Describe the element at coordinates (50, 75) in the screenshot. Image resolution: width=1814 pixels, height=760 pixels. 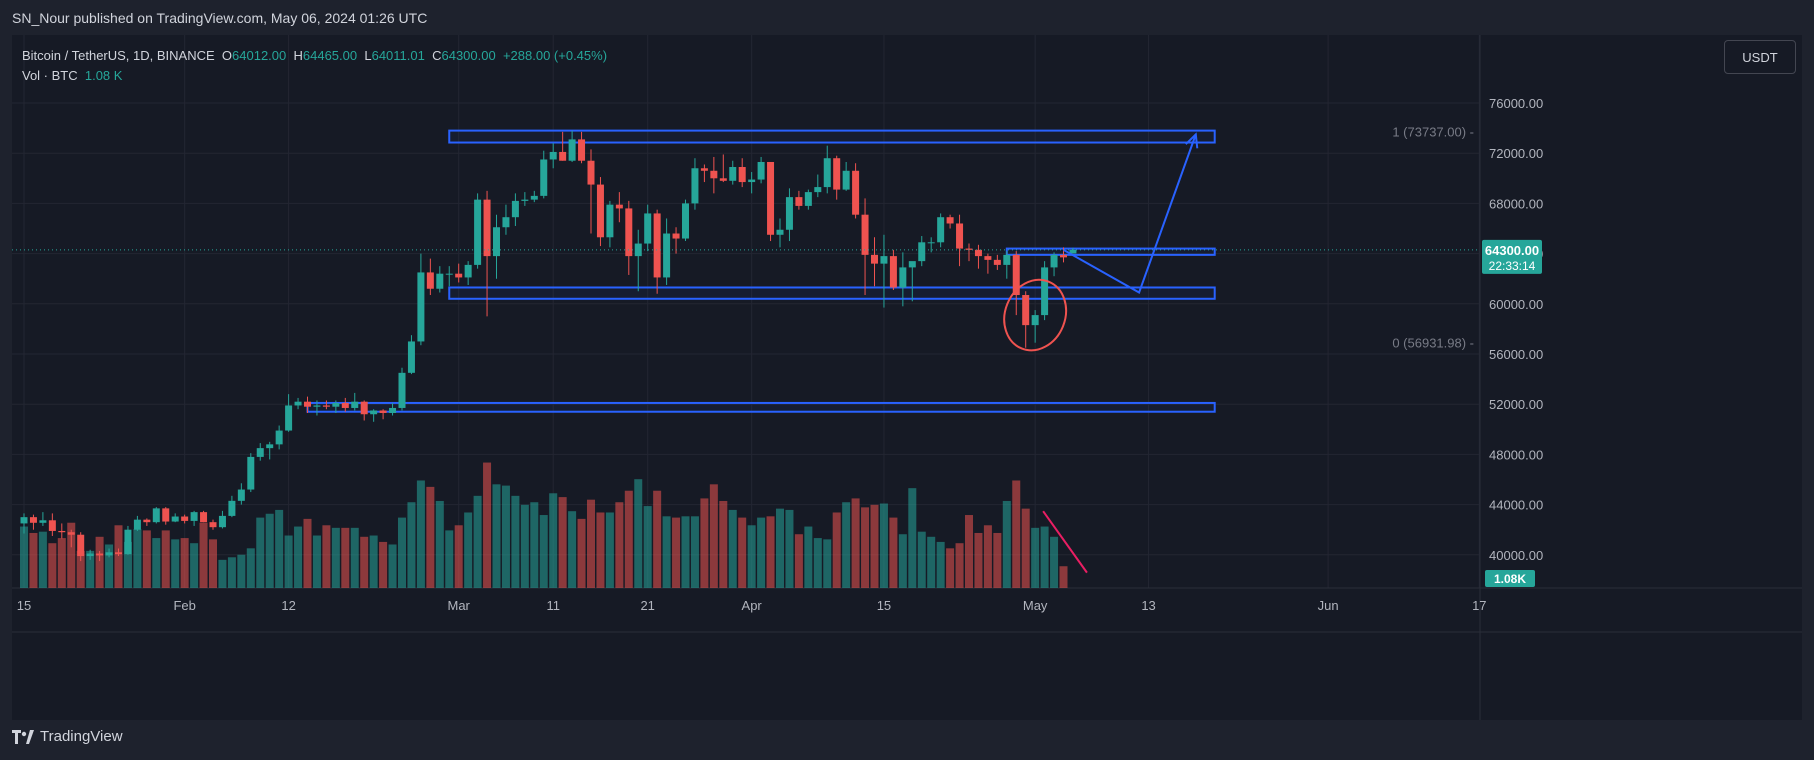
I see `volume-label: Vol · BTC` at that location.